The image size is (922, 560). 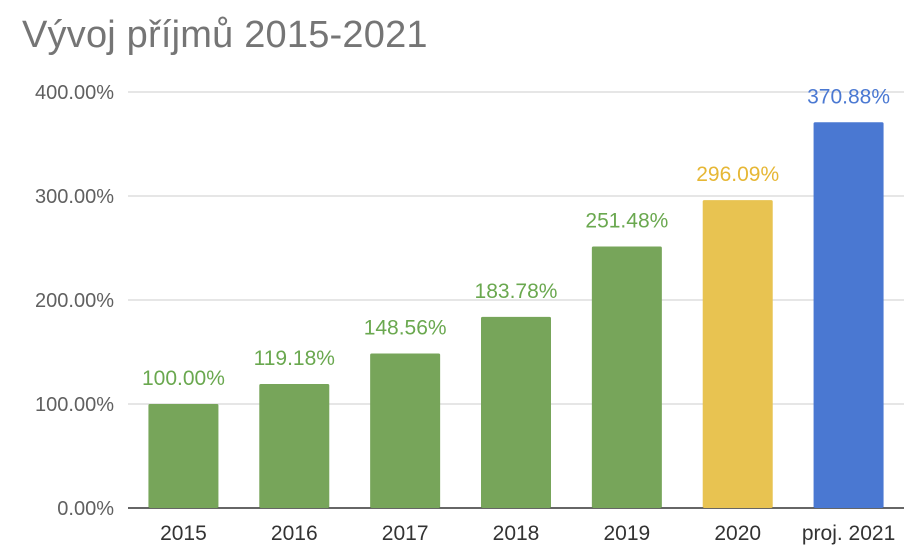 I want to click on bar-2015, so click(x=183, y=456).